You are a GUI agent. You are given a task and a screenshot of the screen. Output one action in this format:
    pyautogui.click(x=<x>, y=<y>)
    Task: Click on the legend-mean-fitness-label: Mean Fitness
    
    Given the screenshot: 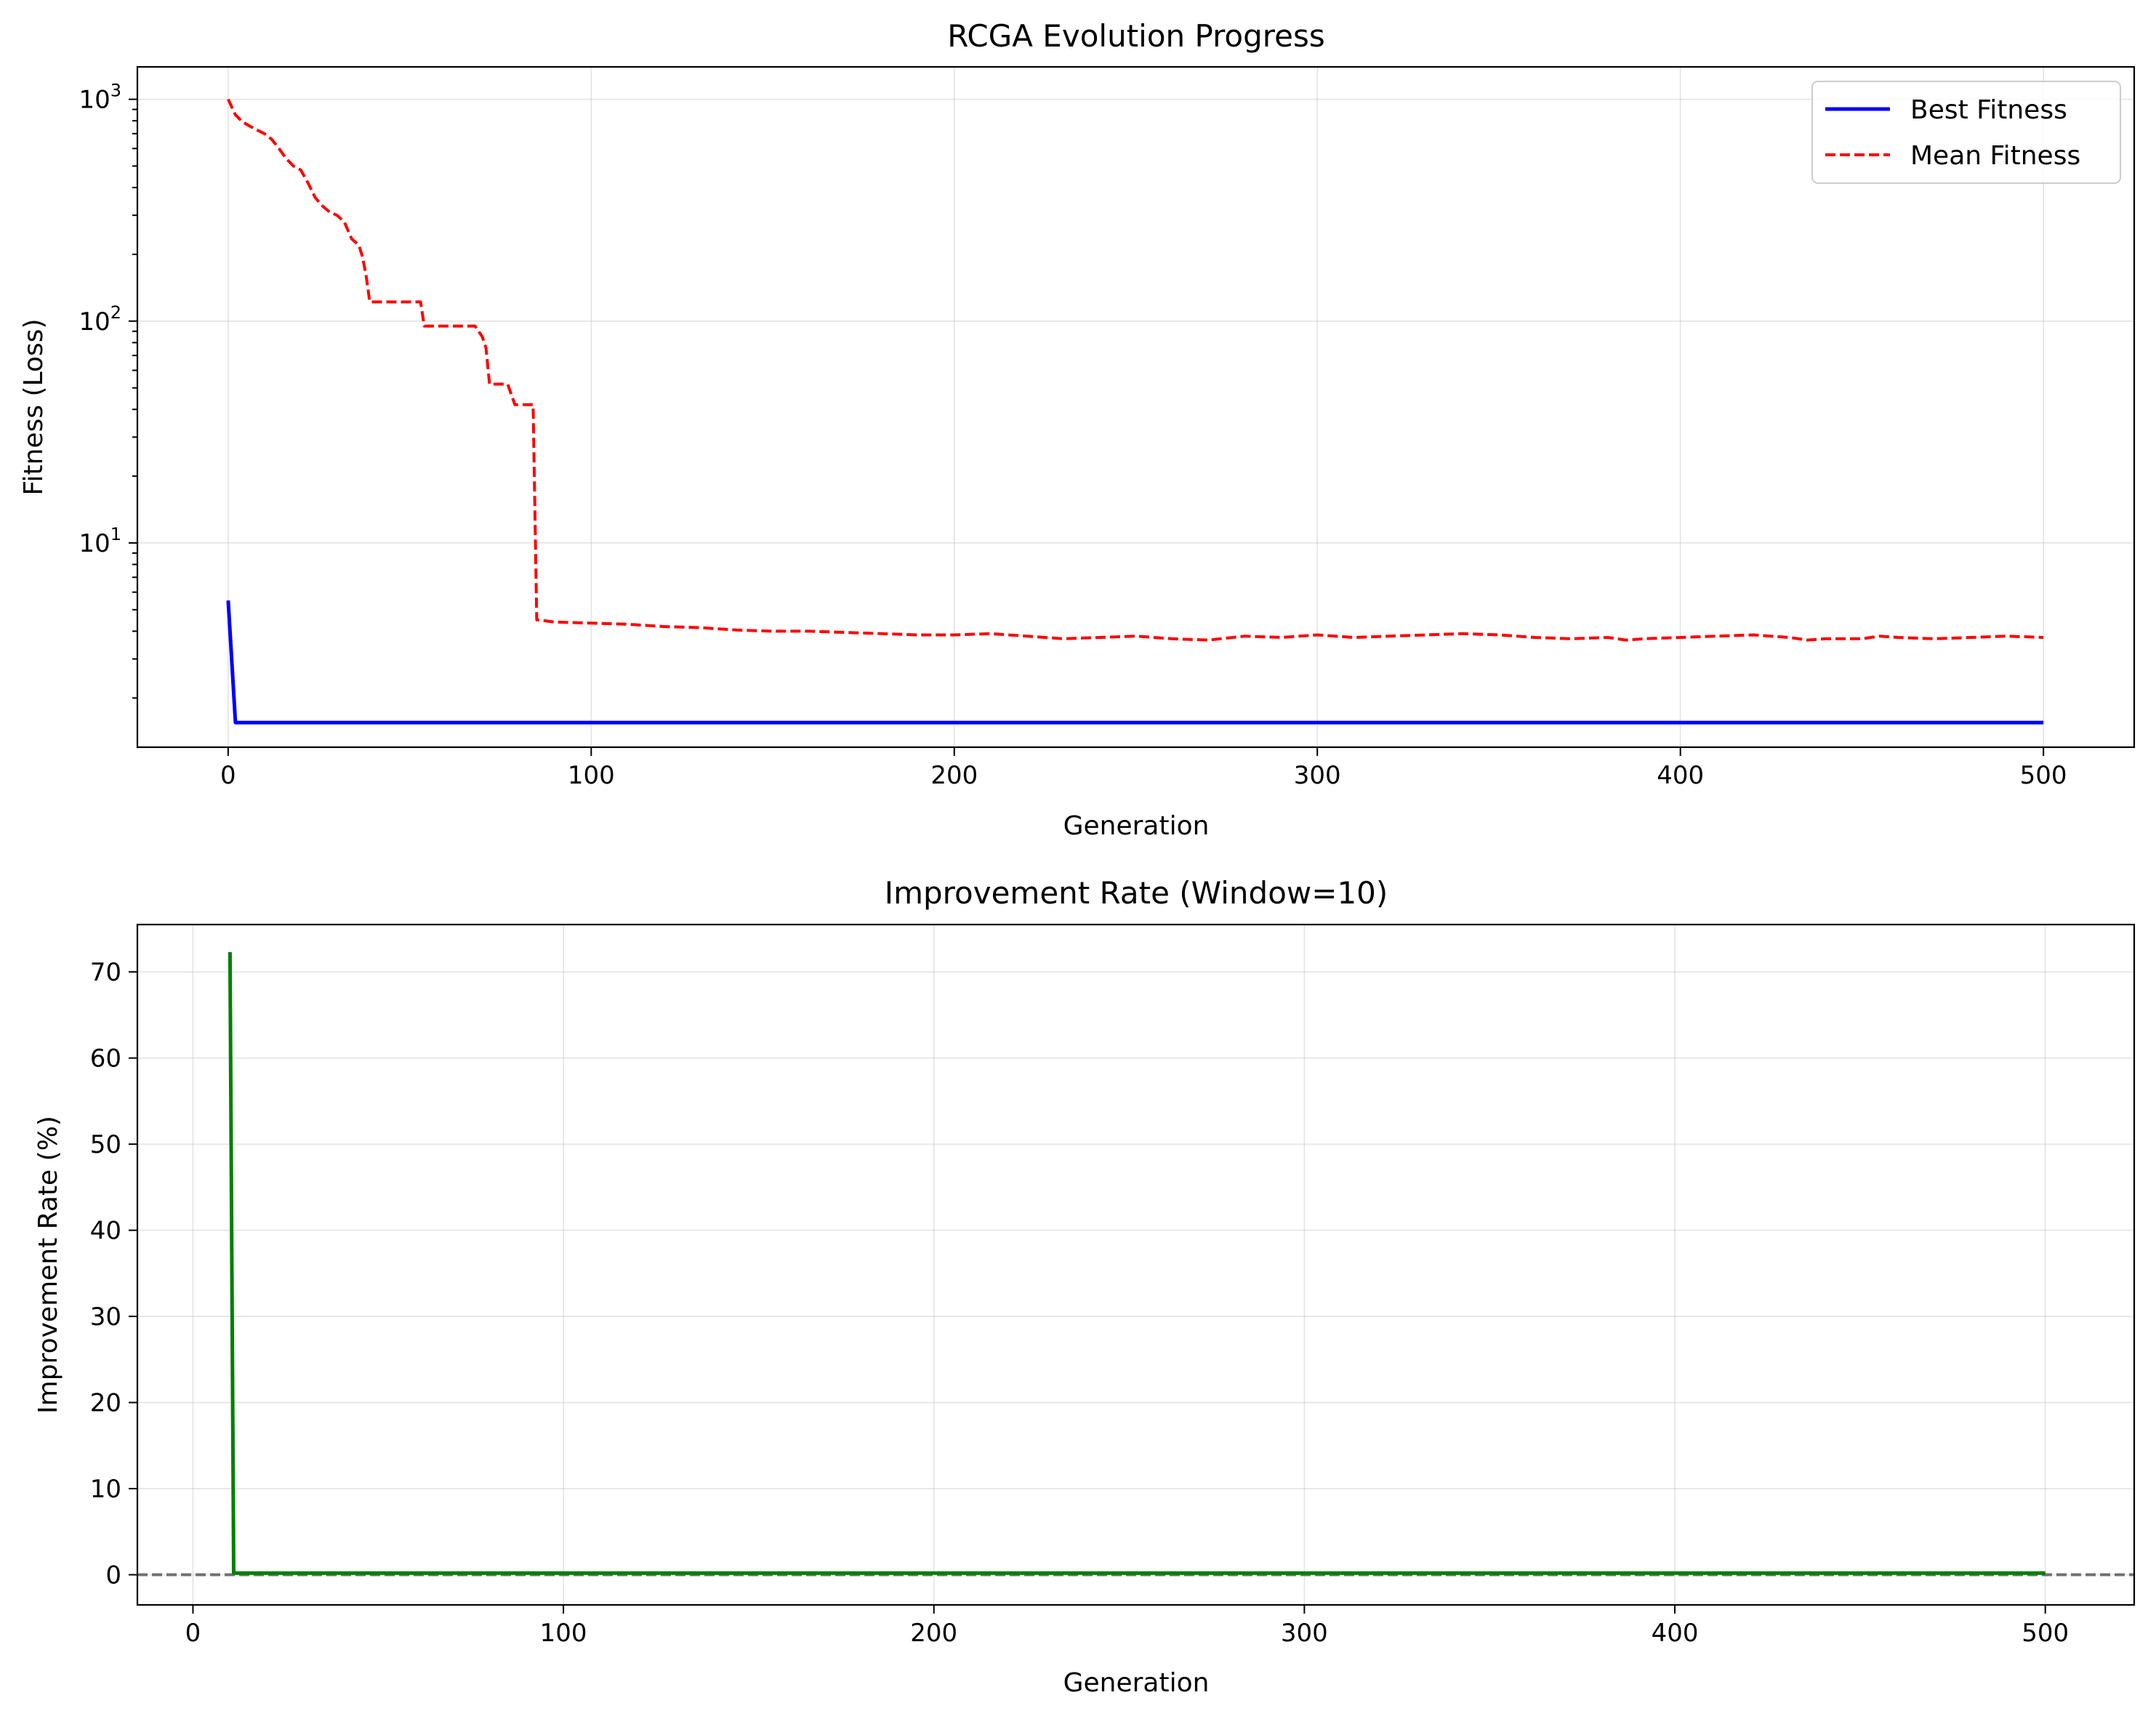 What is the action you would take?
    pyautogui.click(x=1995, y=156)
    